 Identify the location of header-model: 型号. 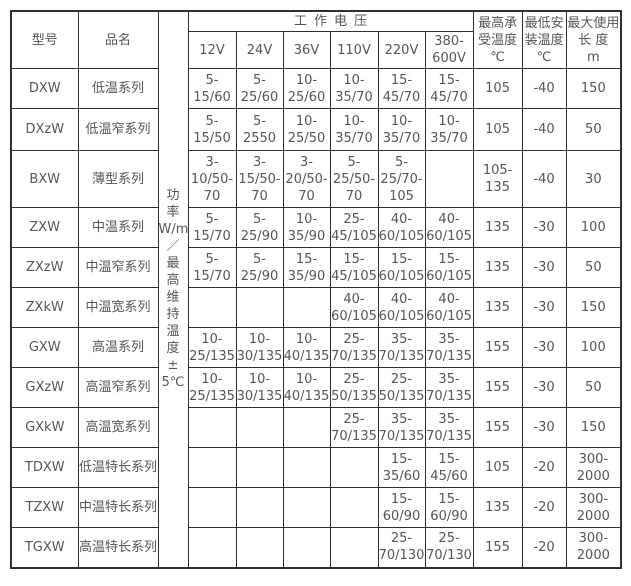
(44, 39).